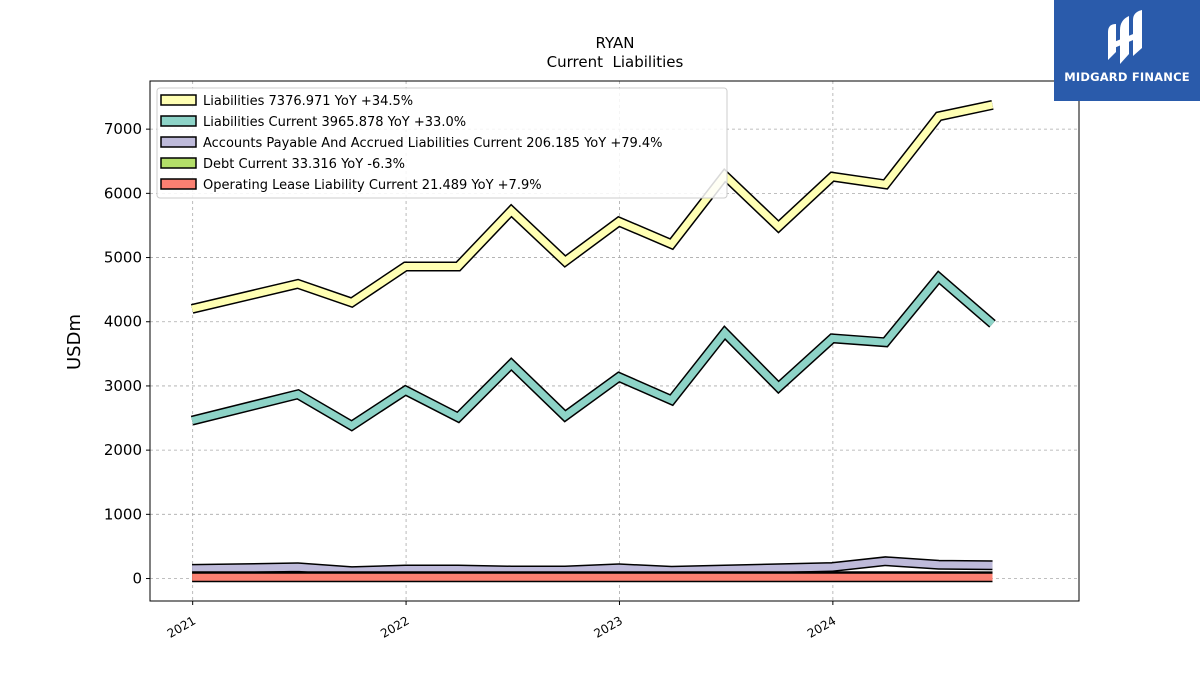 The image size is (1200, 675). Describe the element at coordinates (304, 164) in the screenshot. I see `legend-label: Debt Current 33.316 YoY -6.3%` at that location.